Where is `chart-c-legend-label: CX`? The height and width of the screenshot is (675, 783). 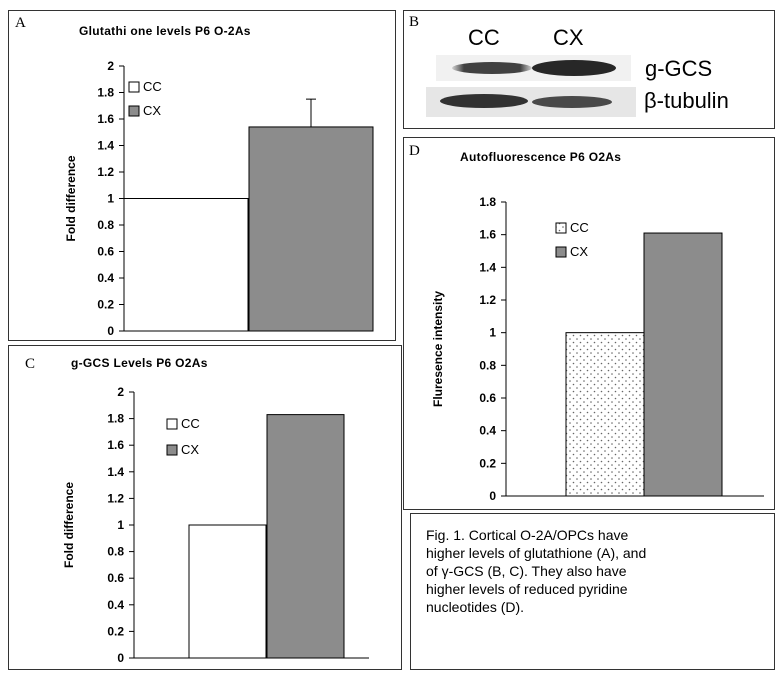
chart-c-legend-label: CX is located at coordinates (190, 449).